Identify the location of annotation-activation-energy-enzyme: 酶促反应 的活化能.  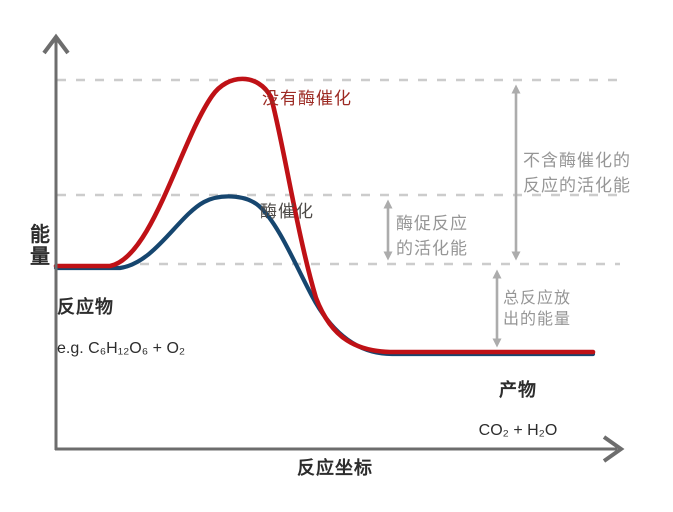
(432, 236).